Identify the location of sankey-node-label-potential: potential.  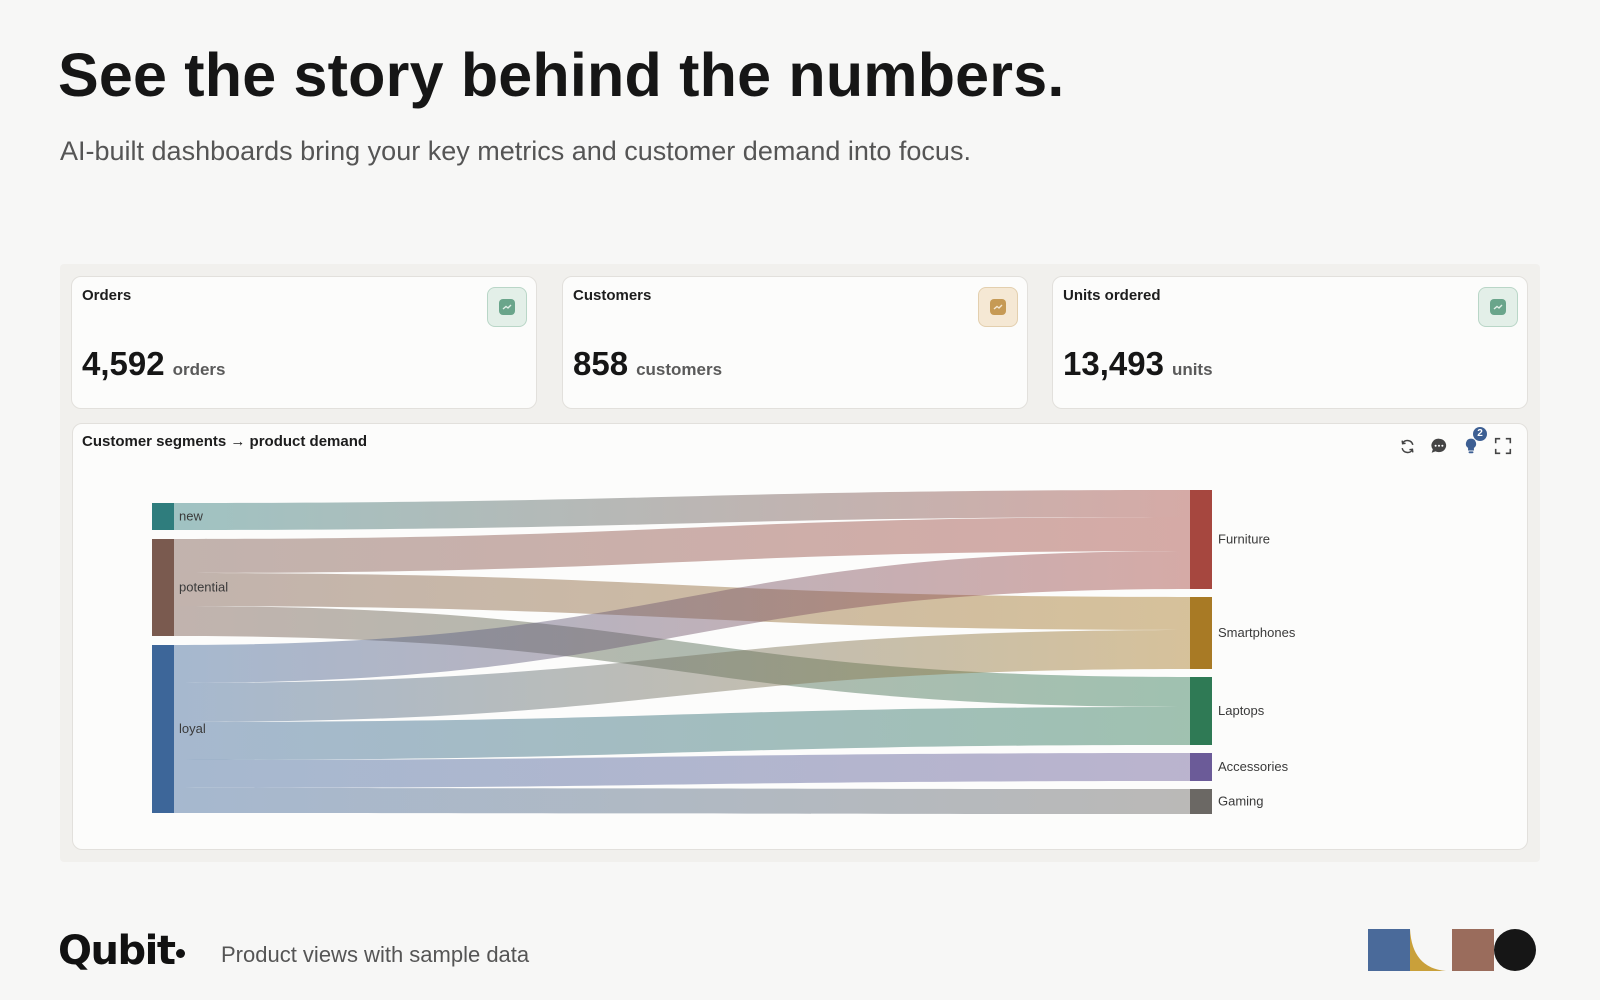
(203, 587).